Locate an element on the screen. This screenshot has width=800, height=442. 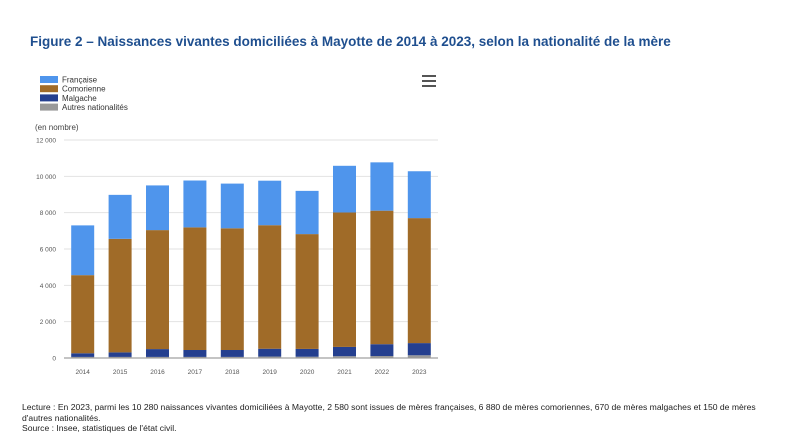
legend-label: Autres nationalités is located at coordinates (95, 107).